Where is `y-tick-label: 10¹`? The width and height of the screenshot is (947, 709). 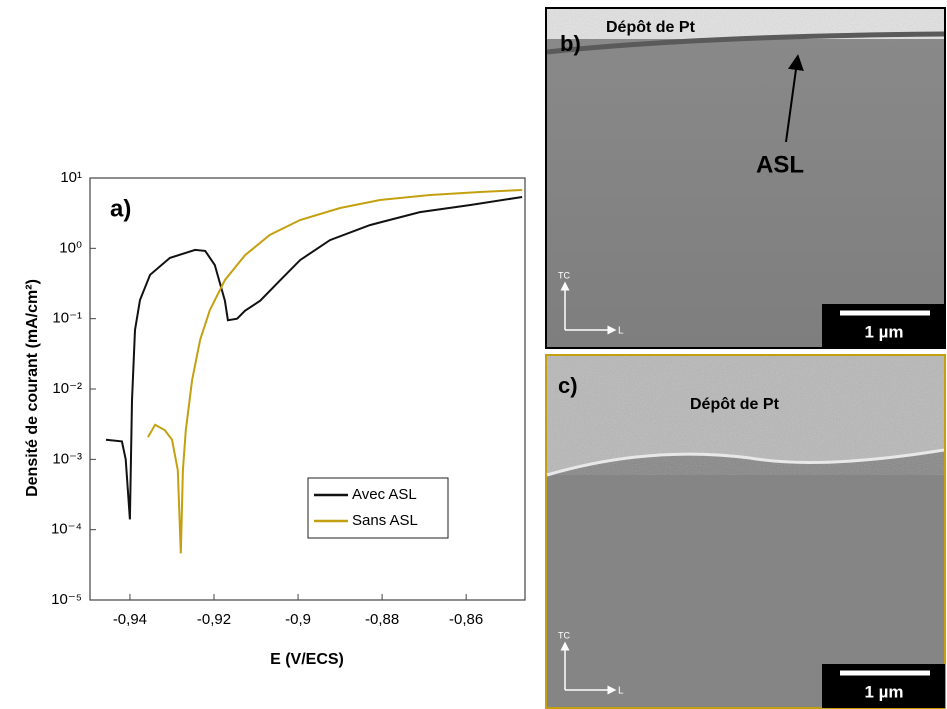 y-tick-label: 10¹ is located at coordinates (71, 177).